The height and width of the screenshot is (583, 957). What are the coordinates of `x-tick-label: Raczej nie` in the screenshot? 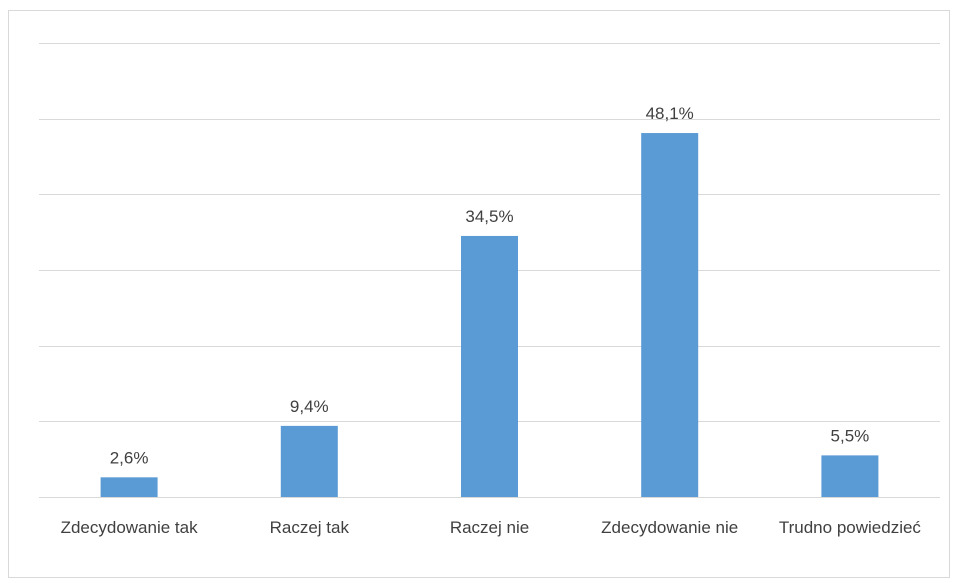 It's located at (489, 527).